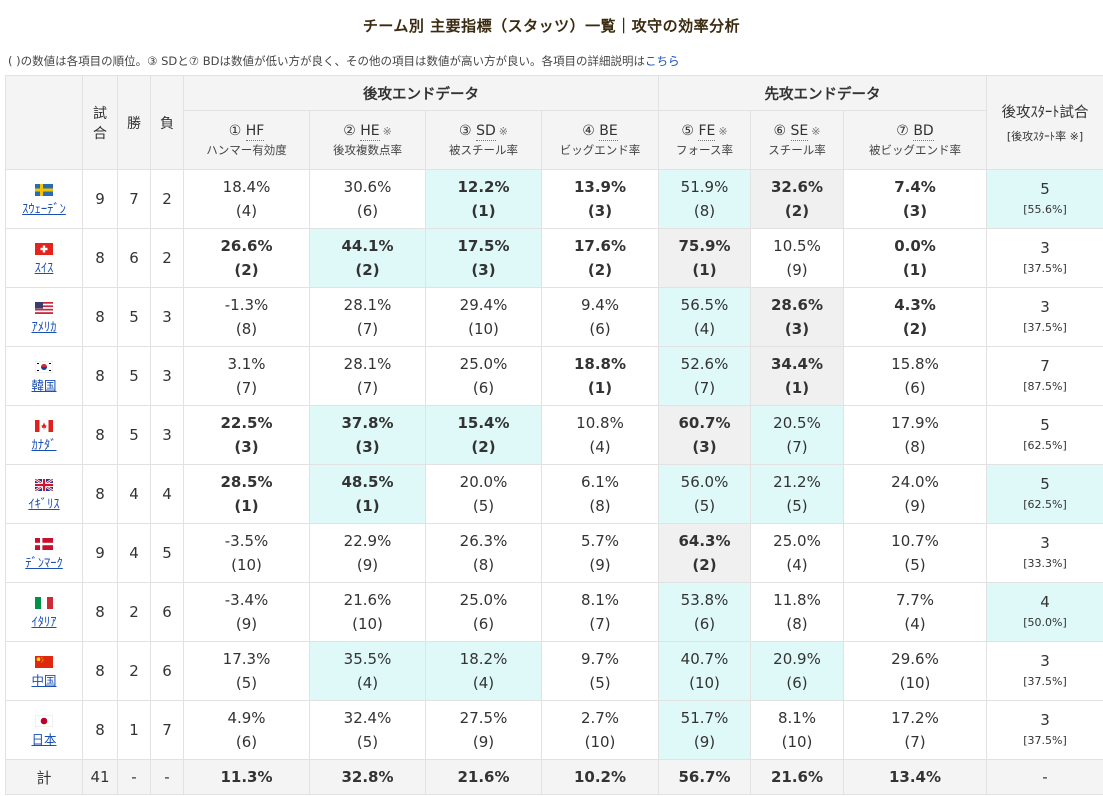 This screenshot has height=796, width=1103. I want to click on hammer-start-count: 3, so click(1045, 307).